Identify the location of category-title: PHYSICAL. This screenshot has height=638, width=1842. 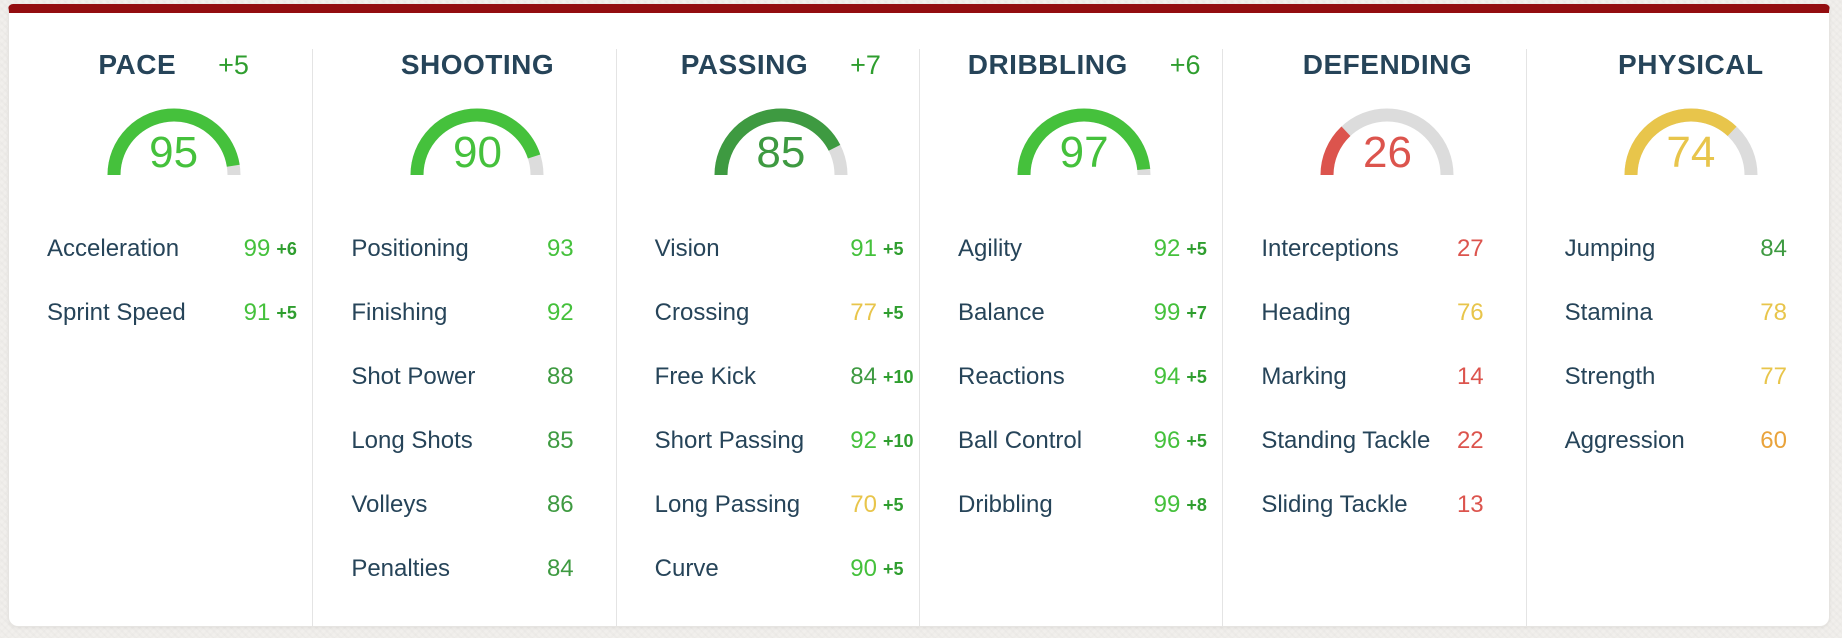
(1691, 64).